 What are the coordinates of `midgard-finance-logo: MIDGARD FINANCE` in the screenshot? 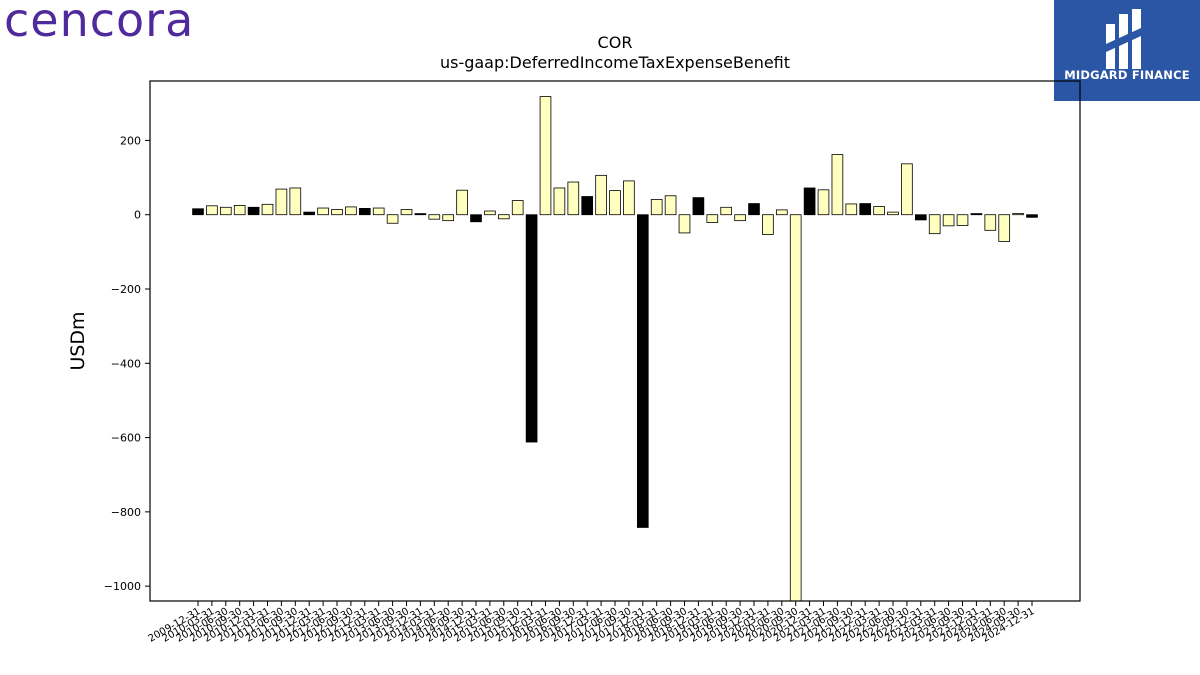 It's located at (1127, 50).